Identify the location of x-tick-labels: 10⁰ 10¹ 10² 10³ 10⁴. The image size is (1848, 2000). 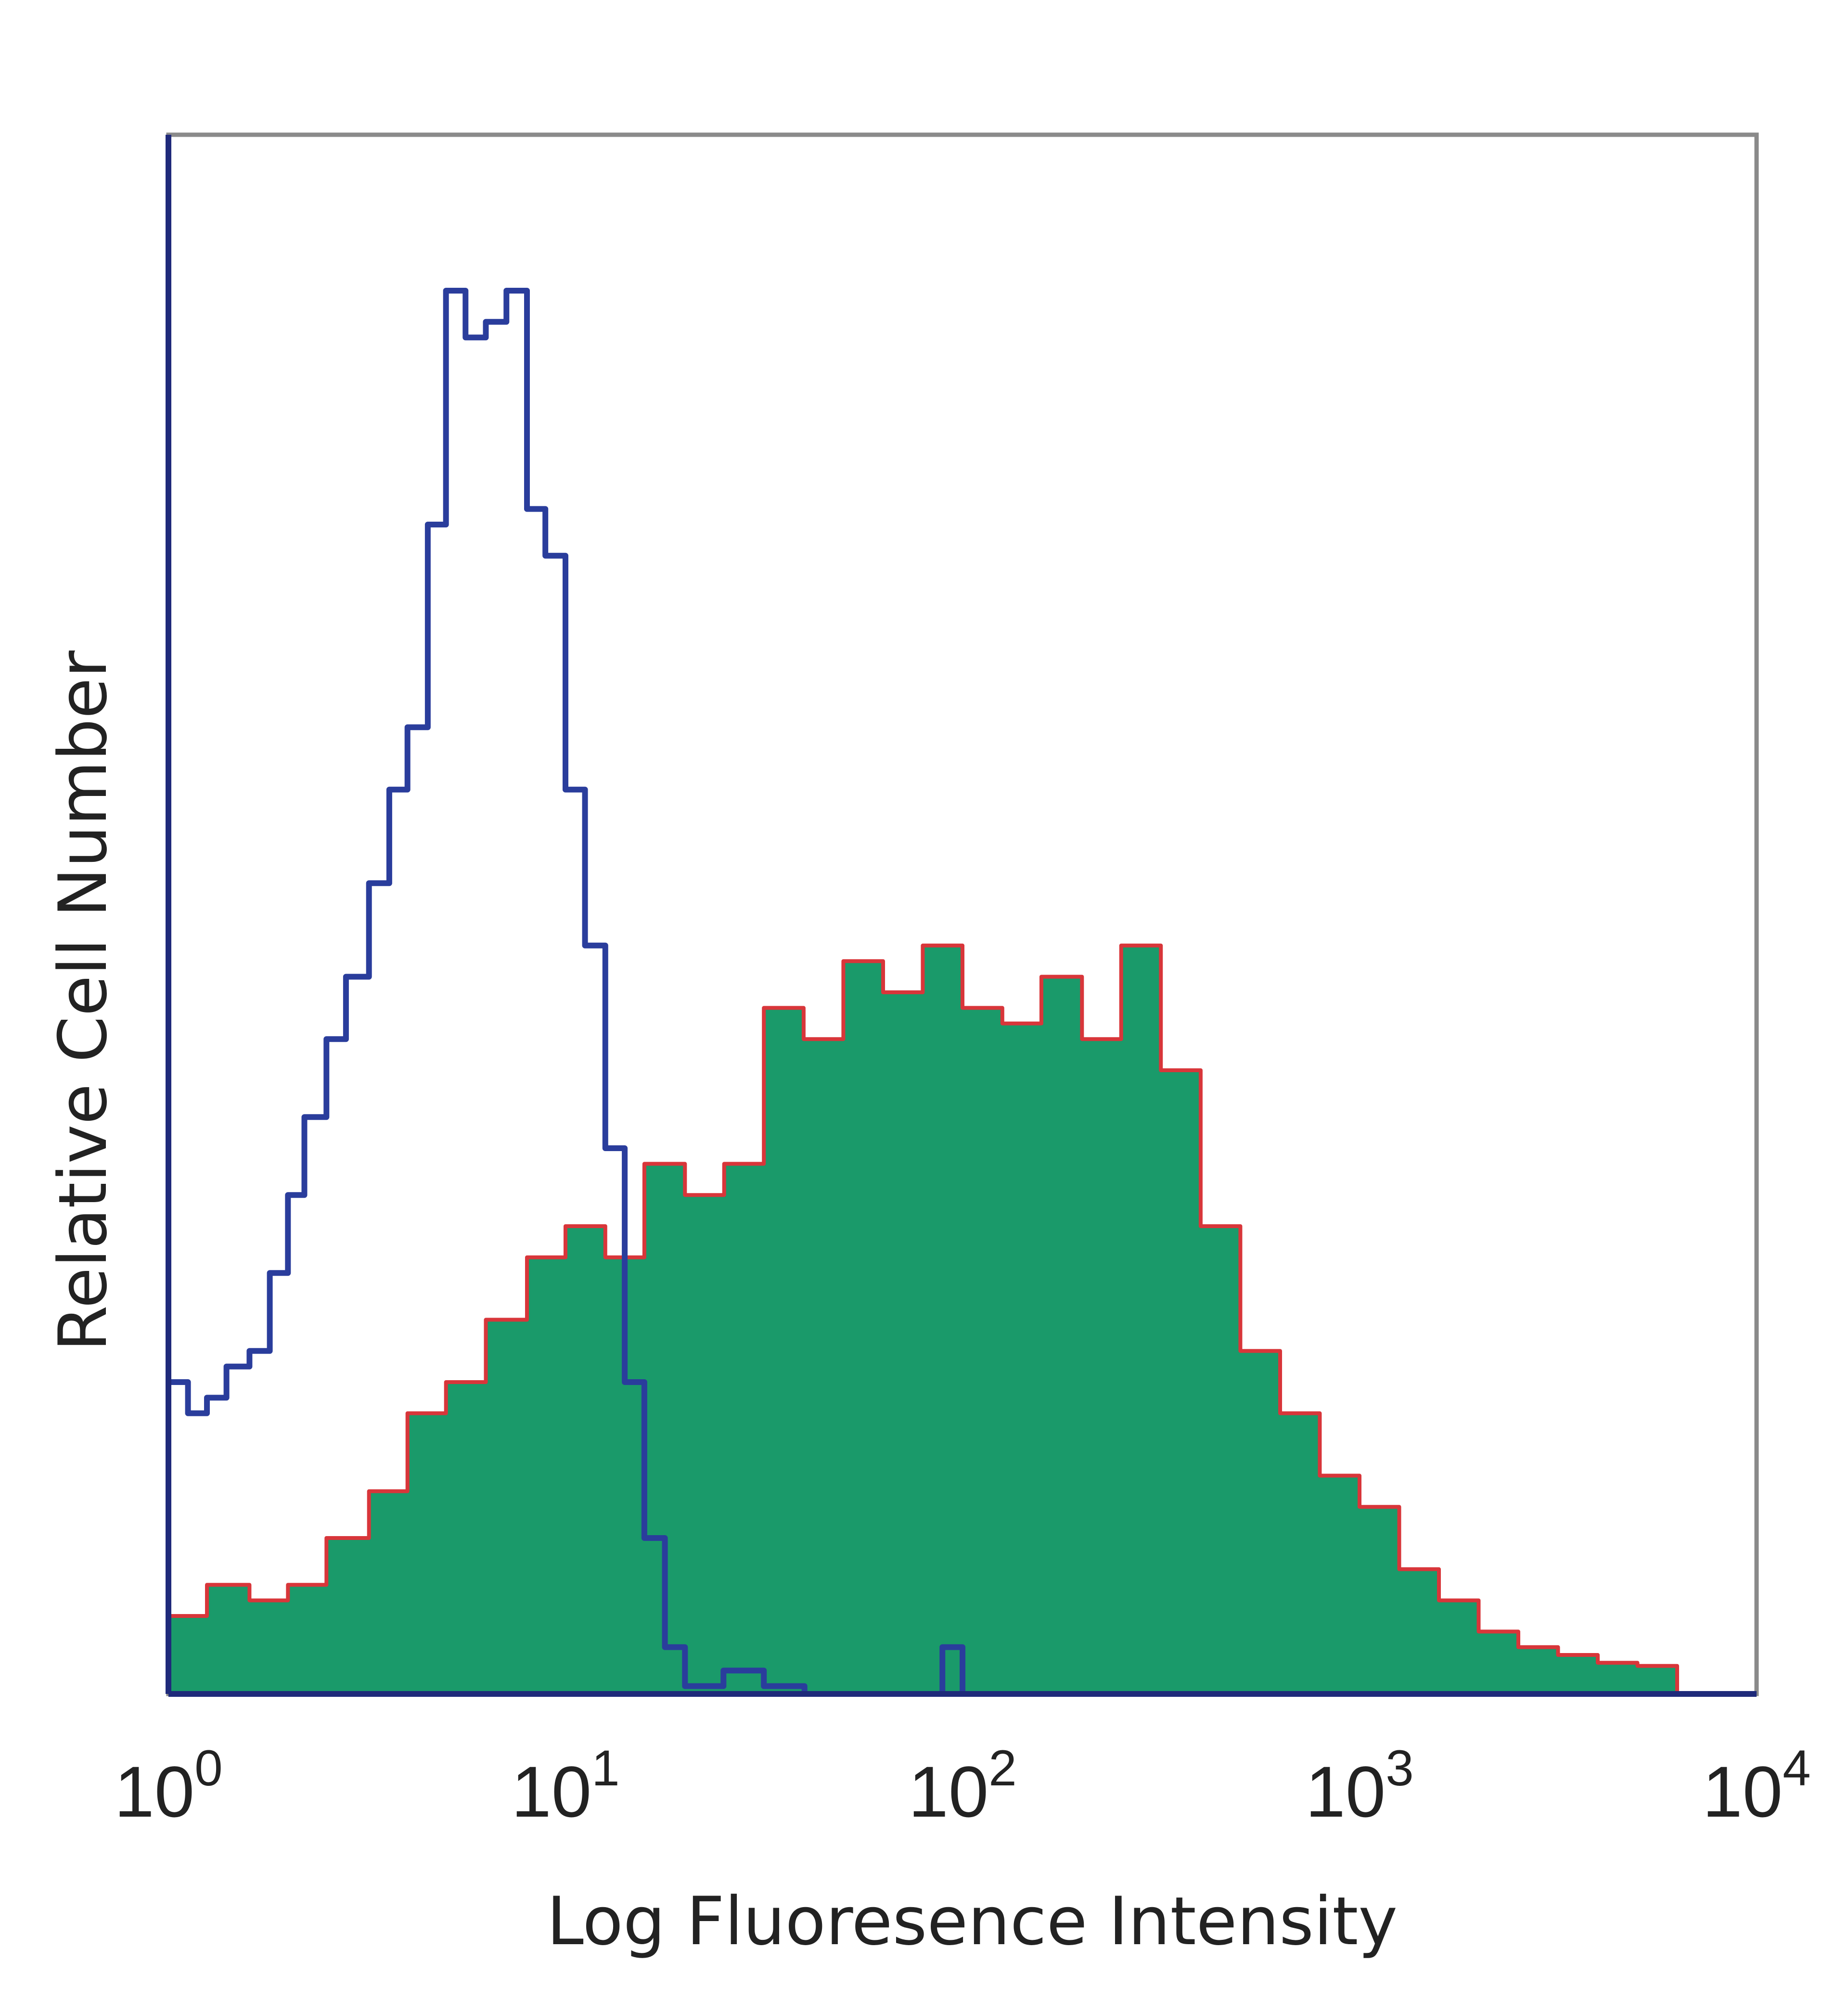
(962, 1786).